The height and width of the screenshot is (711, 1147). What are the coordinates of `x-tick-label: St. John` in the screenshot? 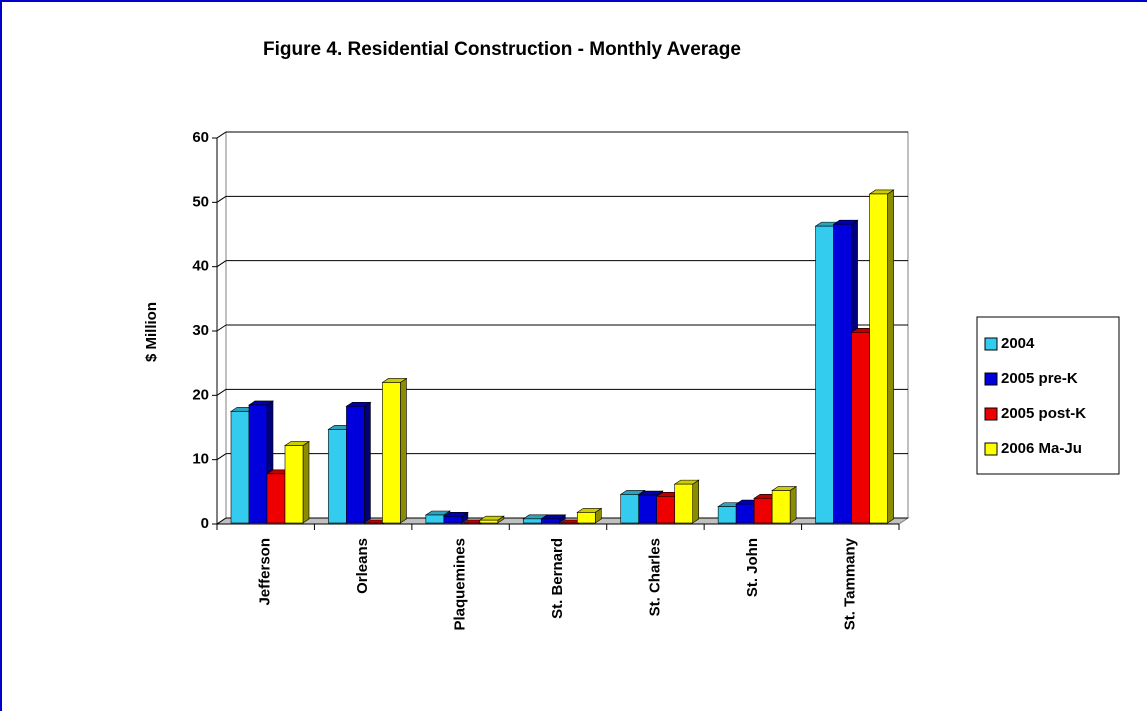 It's located at (752, 567).